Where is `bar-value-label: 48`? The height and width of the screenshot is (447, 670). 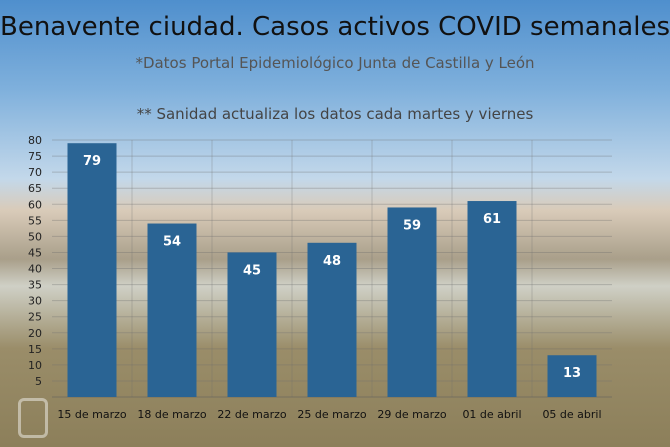 bar-value-label: 48 is located at coordinates (332, 261).